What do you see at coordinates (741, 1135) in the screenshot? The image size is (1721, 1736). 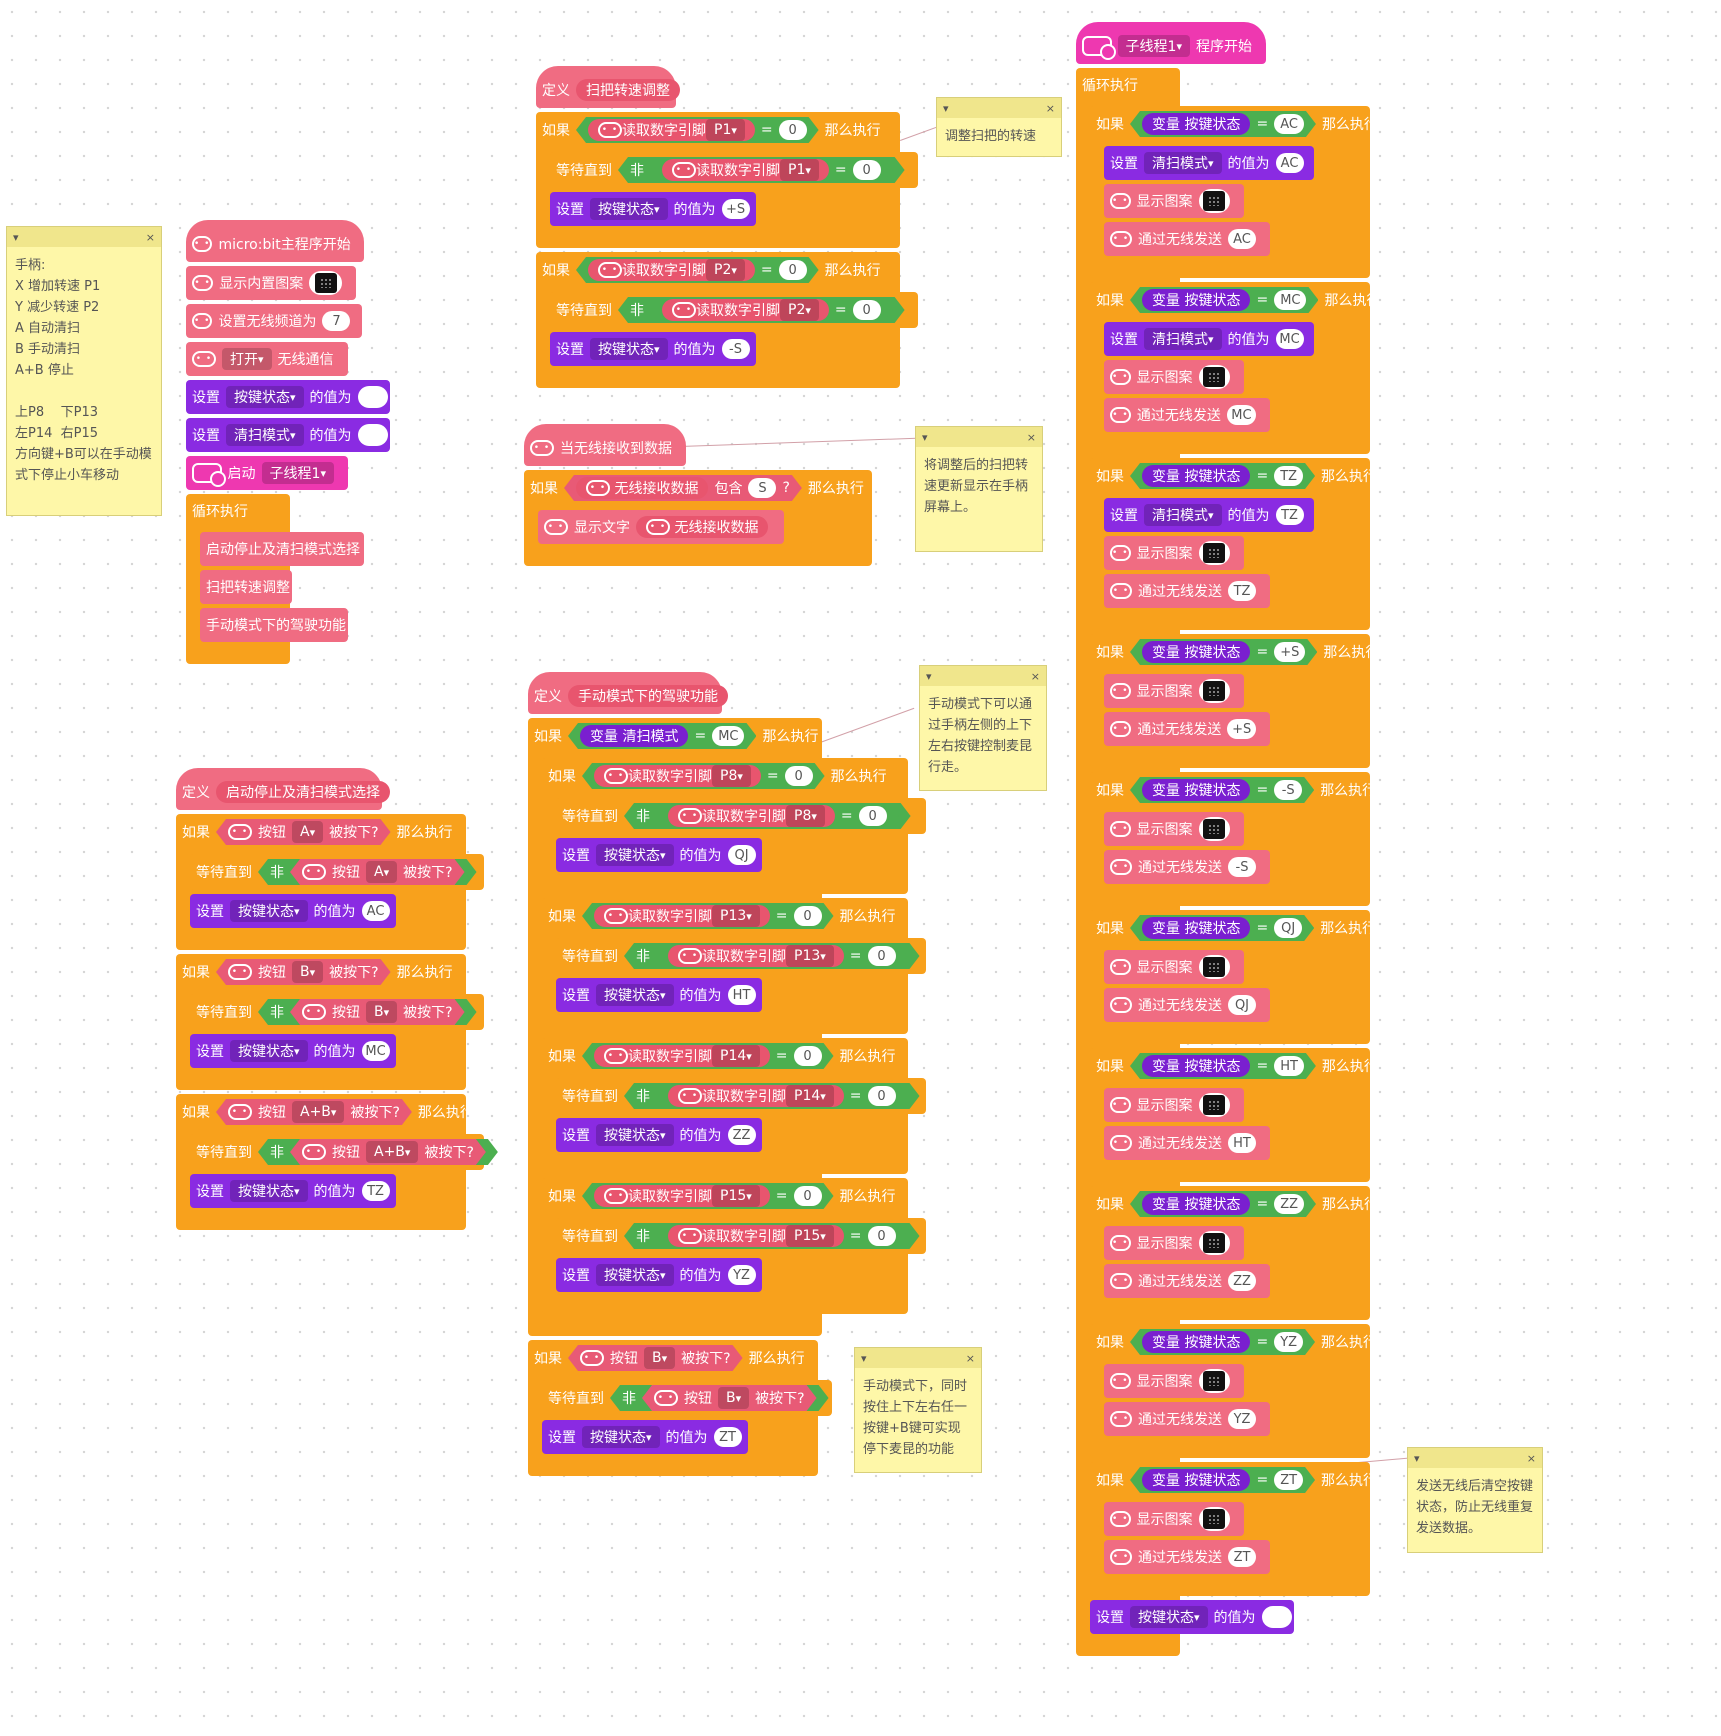 I see `value-input: ZZ` at bounding box center [741, 1135].